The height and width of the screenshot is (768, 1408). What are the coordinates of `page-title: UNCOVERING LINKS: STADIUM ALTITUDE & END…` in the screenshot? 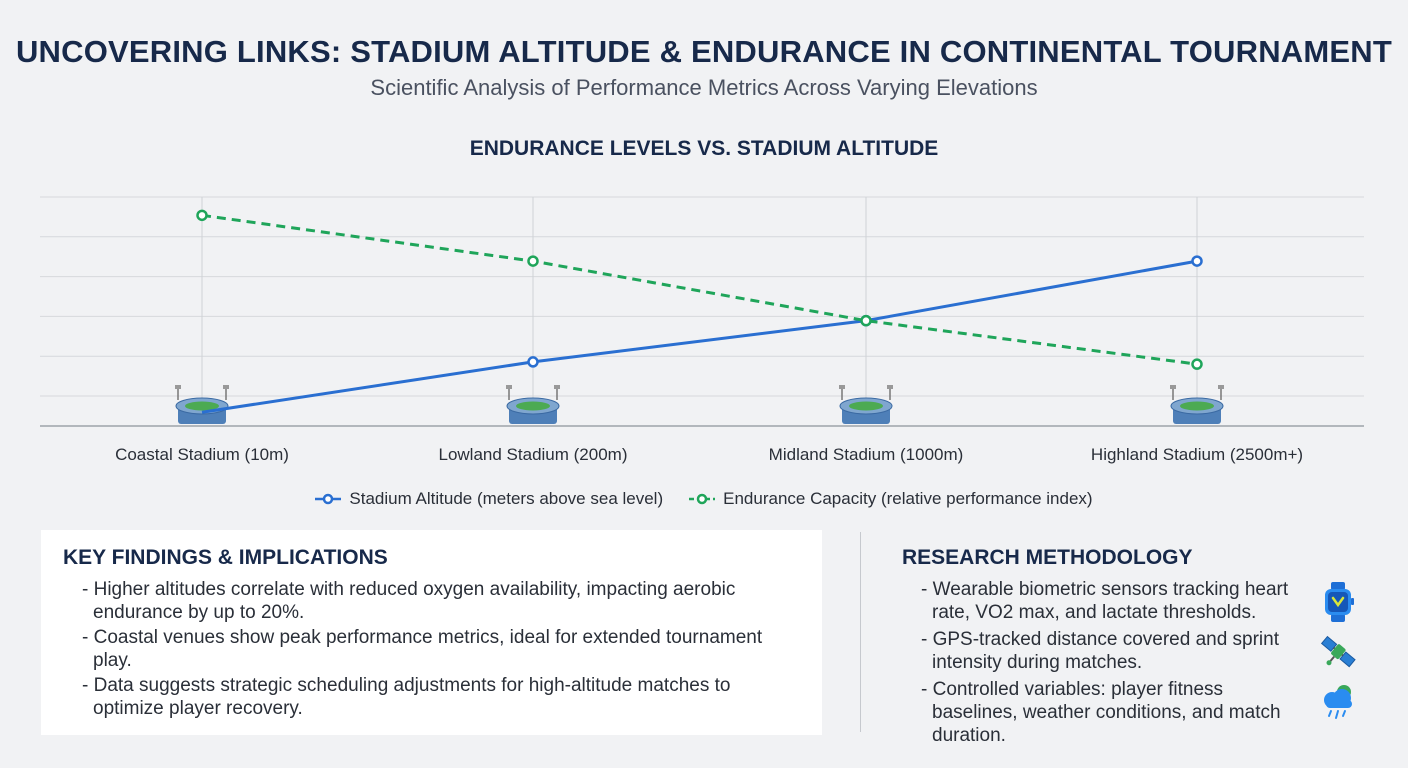 It's located at (704, 51).